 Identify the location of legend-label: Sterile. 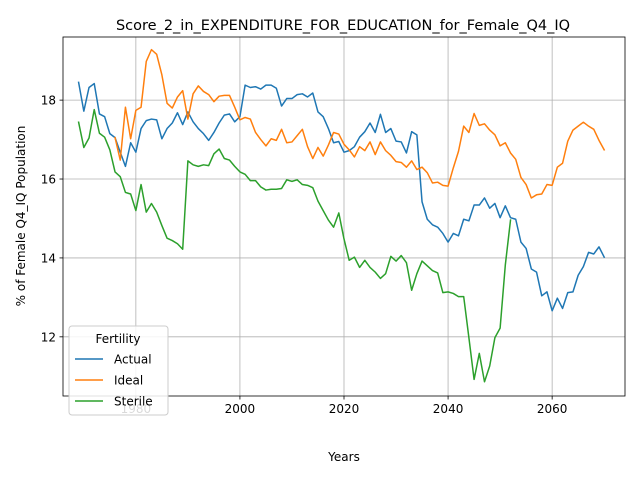
(133, 402).